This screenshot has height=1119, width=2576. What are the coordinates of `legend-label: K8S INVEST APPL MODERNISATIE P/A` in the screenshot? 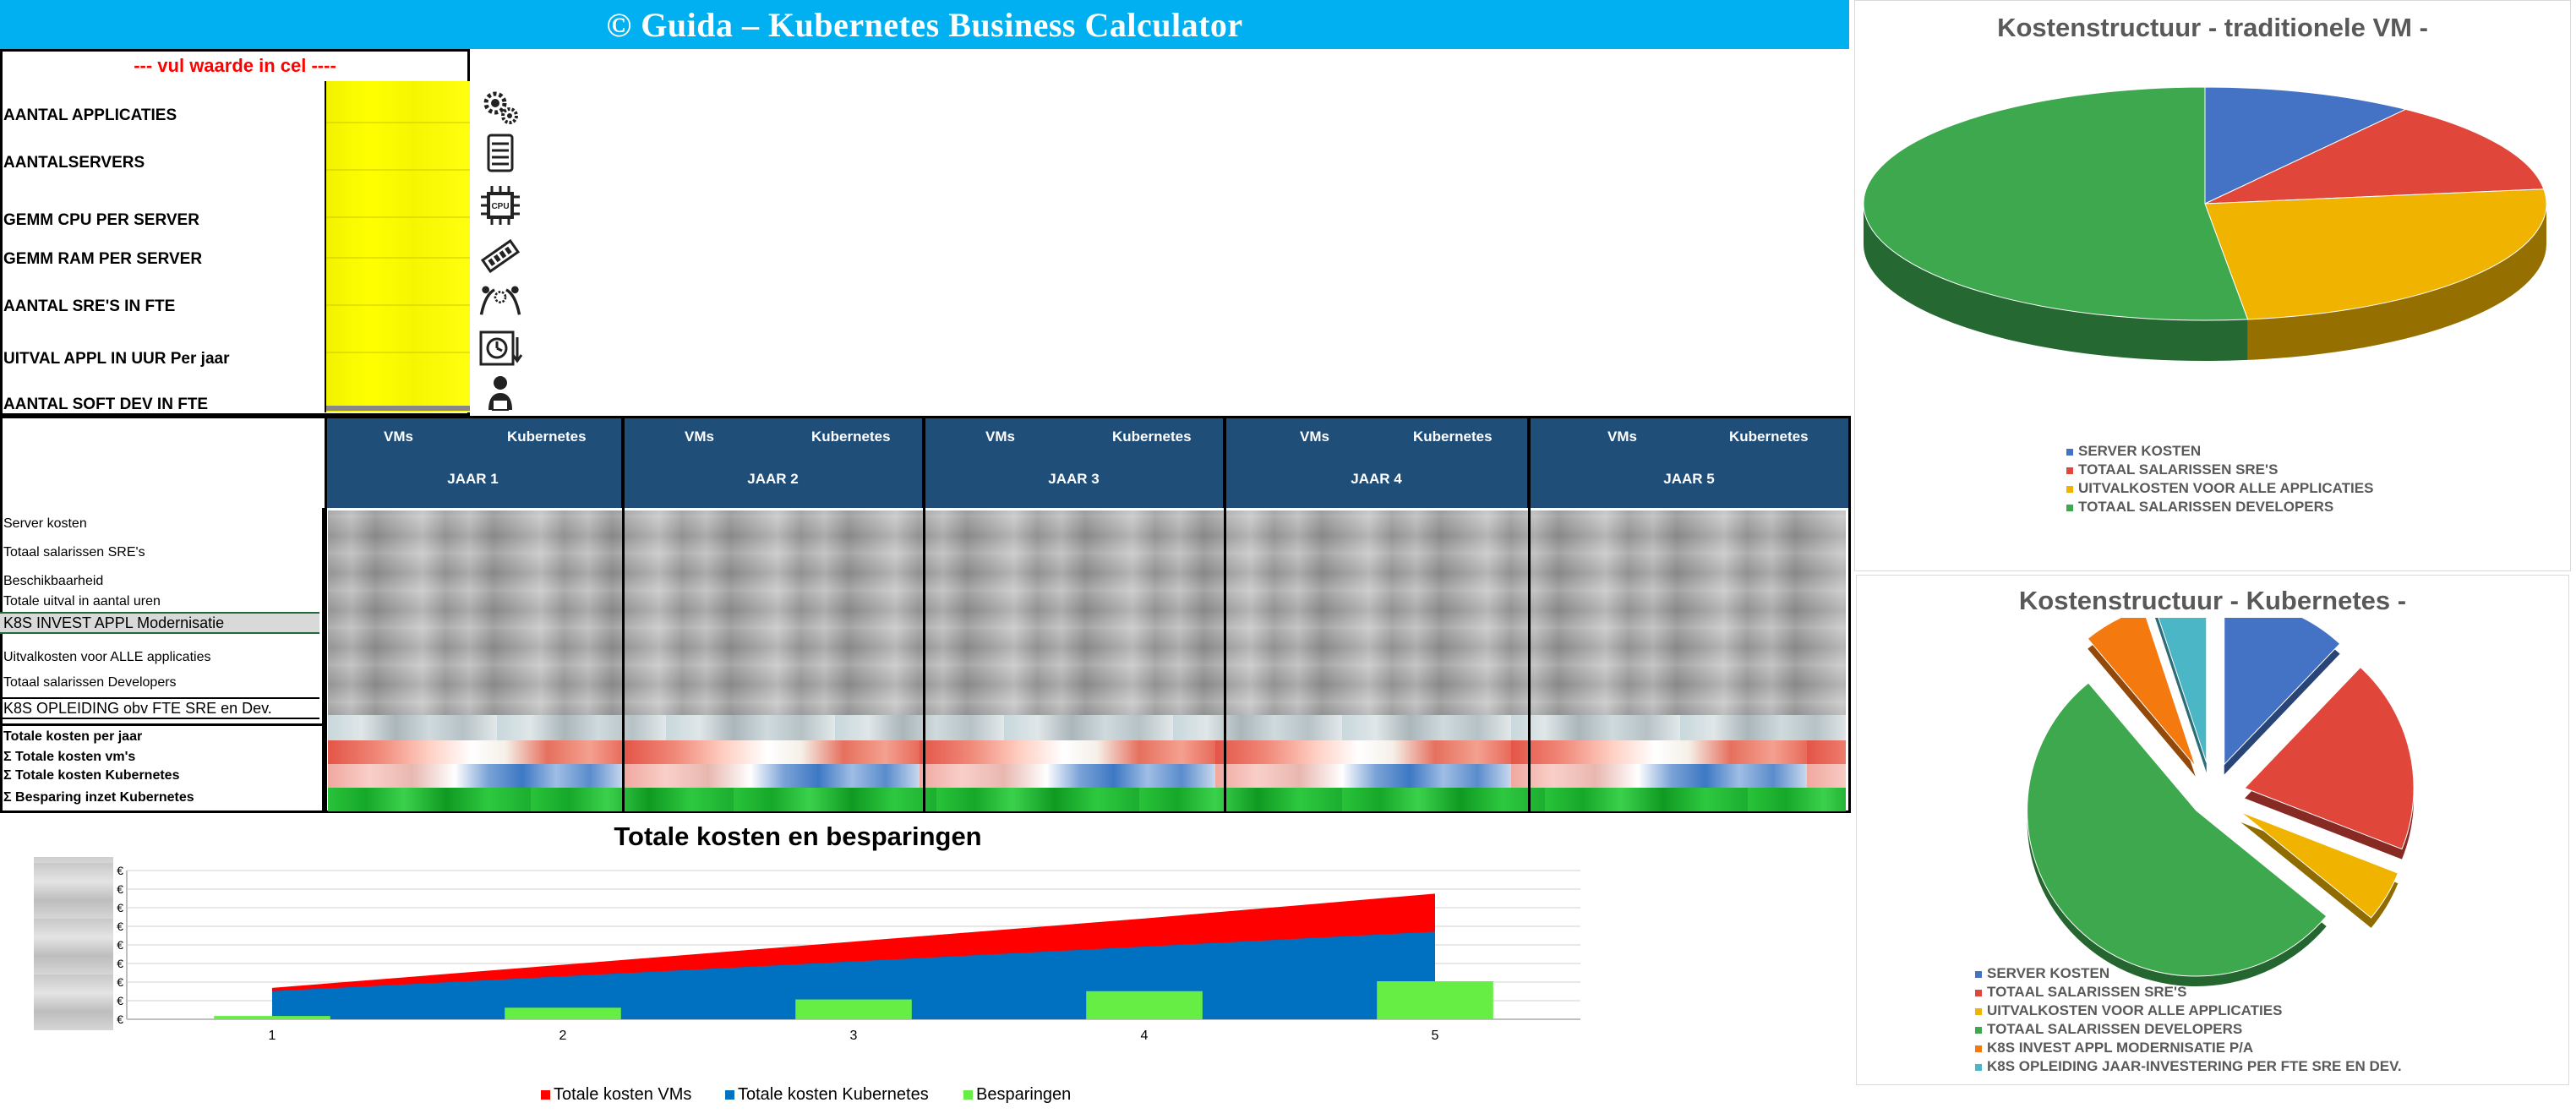 It's located at (2120, 1048).